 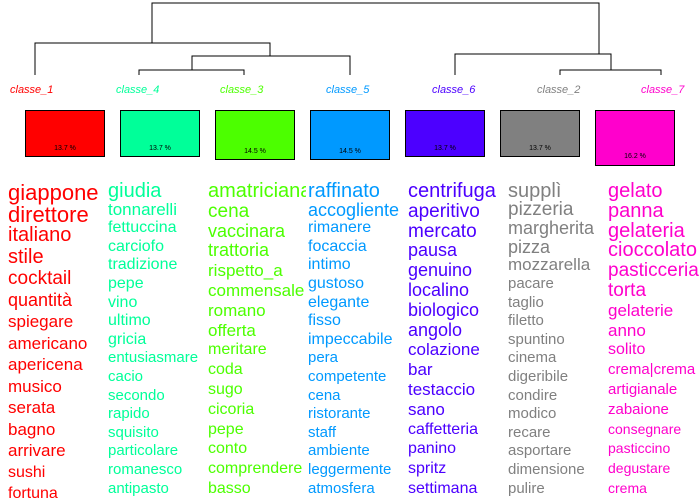 I want to click on word-item: rimanere, so click(x=340, y=228).